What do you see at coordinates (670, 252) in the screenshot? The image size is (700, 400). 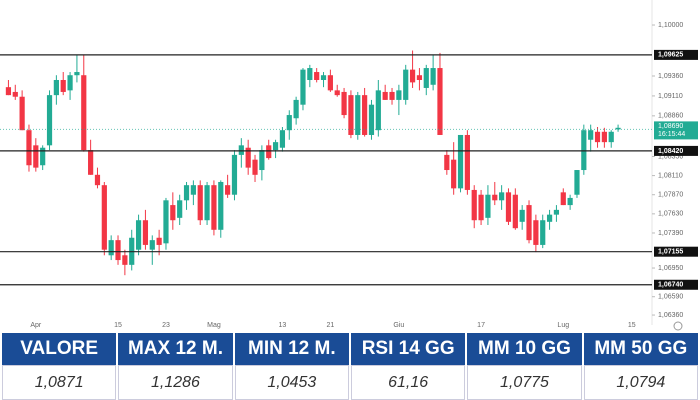 I see `level-label: 1,07155` at bounding box center [670, 252].